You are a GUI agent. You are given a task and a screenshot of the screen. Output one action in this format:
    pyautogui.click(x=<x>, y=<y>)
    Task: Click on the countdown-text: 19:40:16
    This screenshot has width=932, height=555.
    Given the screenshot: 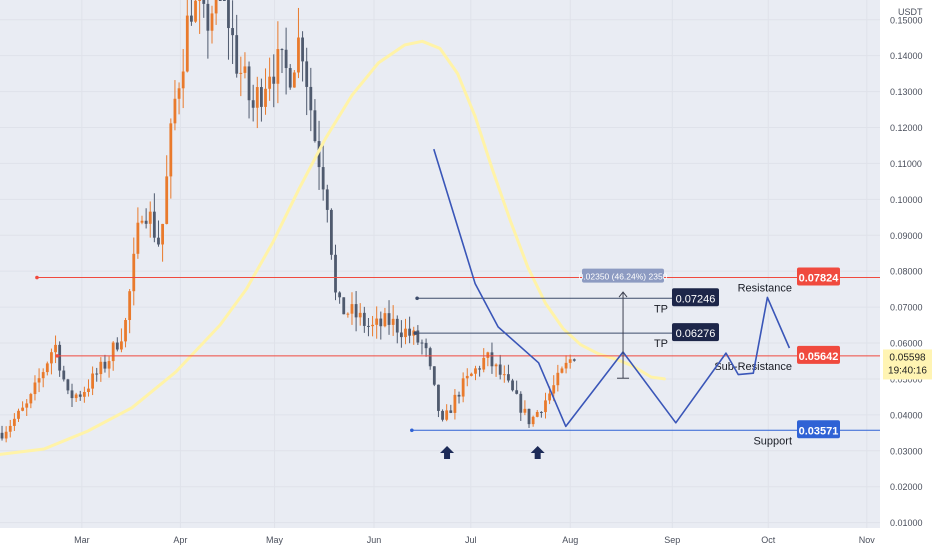 What is the action you would take?
    pyautogui.click(x=907, y=370)
    